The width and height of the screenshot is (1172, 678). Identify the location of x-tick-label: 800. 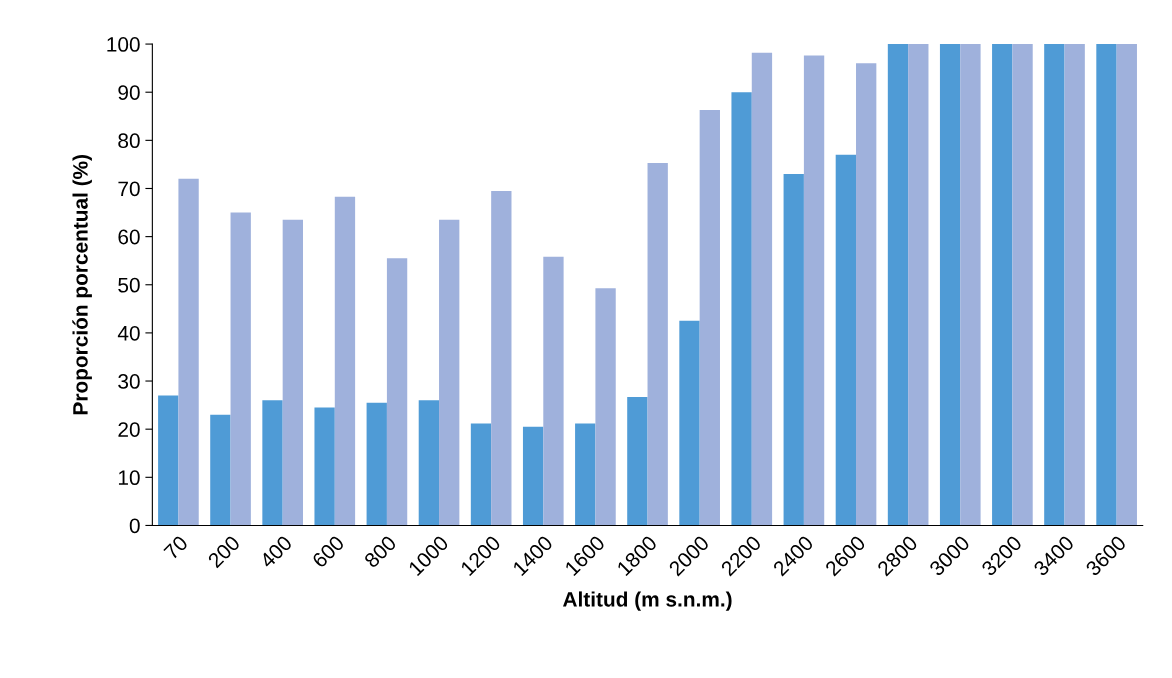
(380, 551).